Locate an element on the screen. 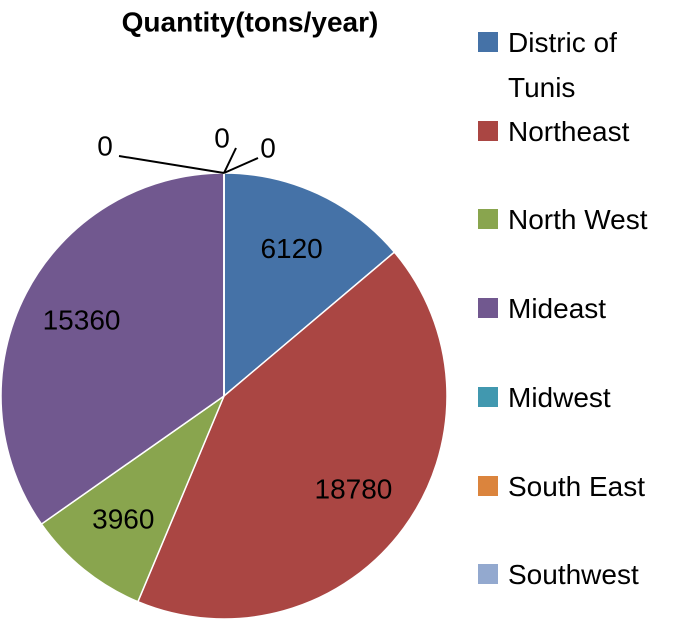 Image resolution: width=685 pixels, height=620 pixels. legend-item: South East is located at coordinates (578, 494).